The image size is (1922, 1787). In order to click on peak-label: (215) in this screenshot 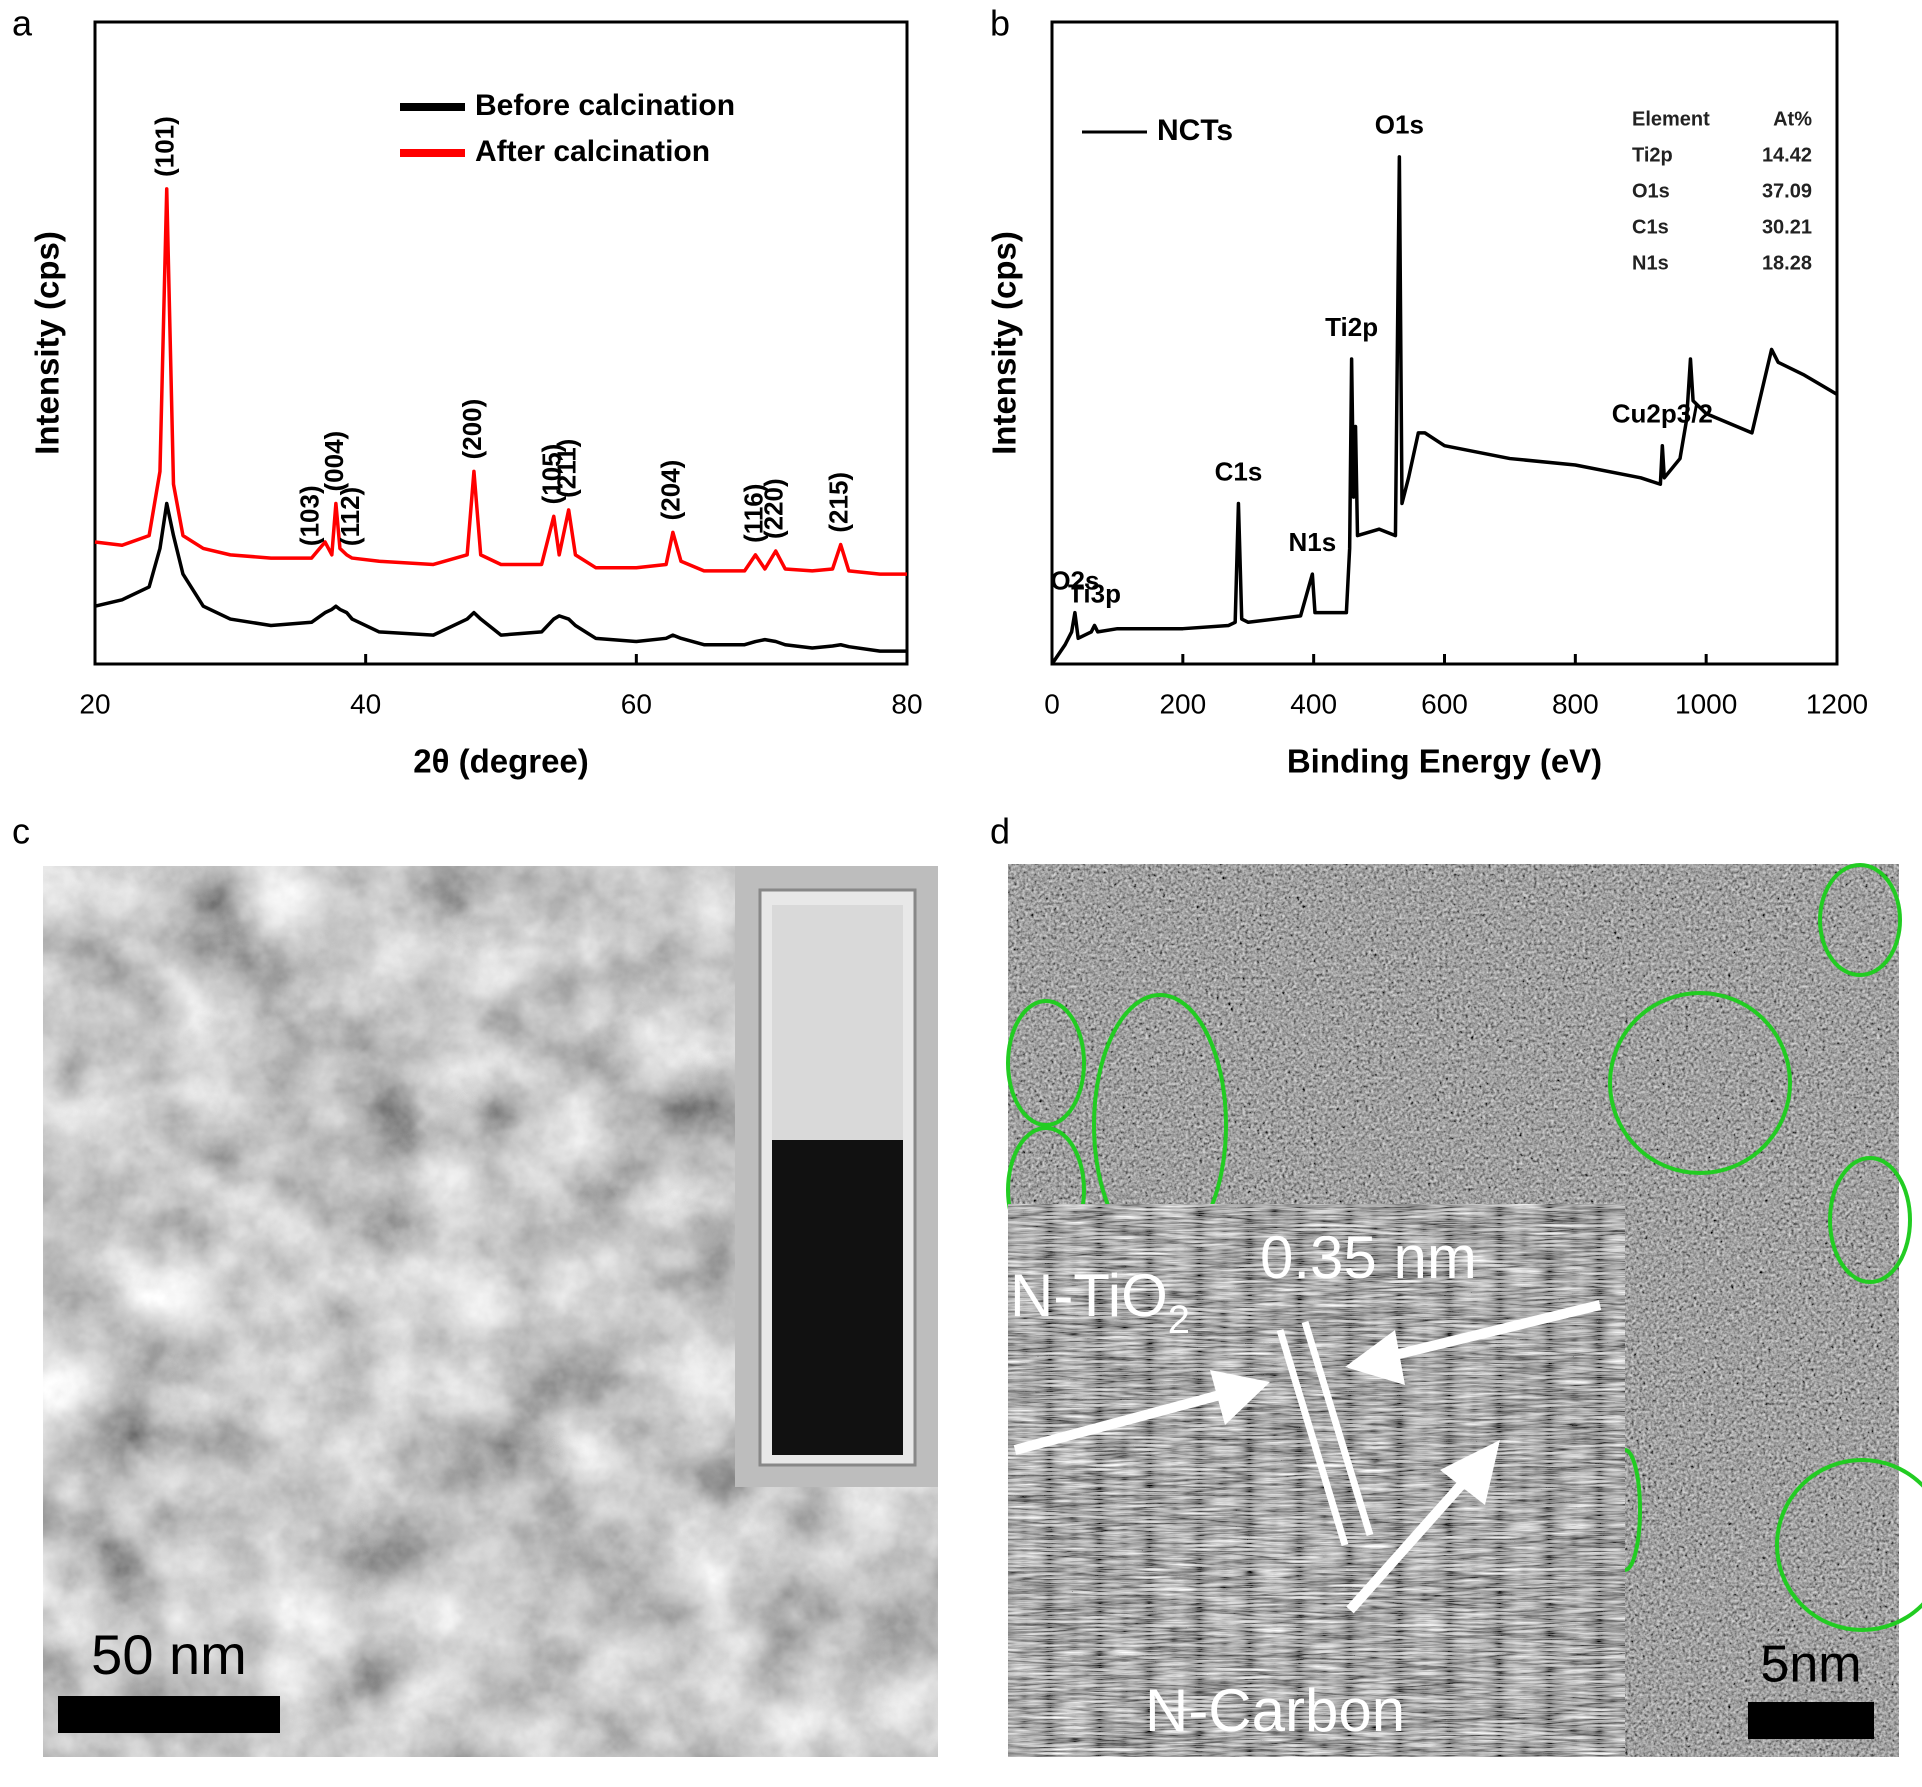, I will do `click(839, 502)`.